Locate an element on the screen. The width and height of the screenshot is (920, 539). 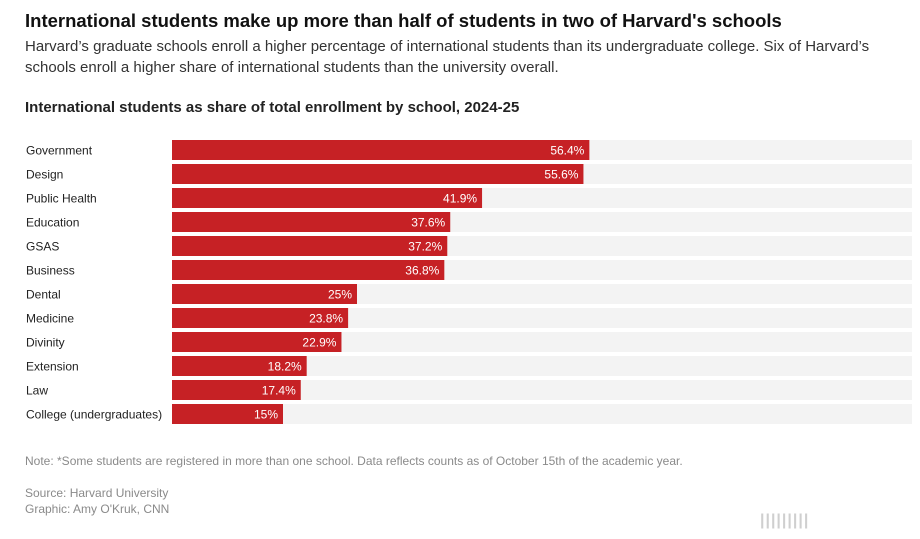
bar-row: Medicine 23.8% is located at coordinates (469, 318).